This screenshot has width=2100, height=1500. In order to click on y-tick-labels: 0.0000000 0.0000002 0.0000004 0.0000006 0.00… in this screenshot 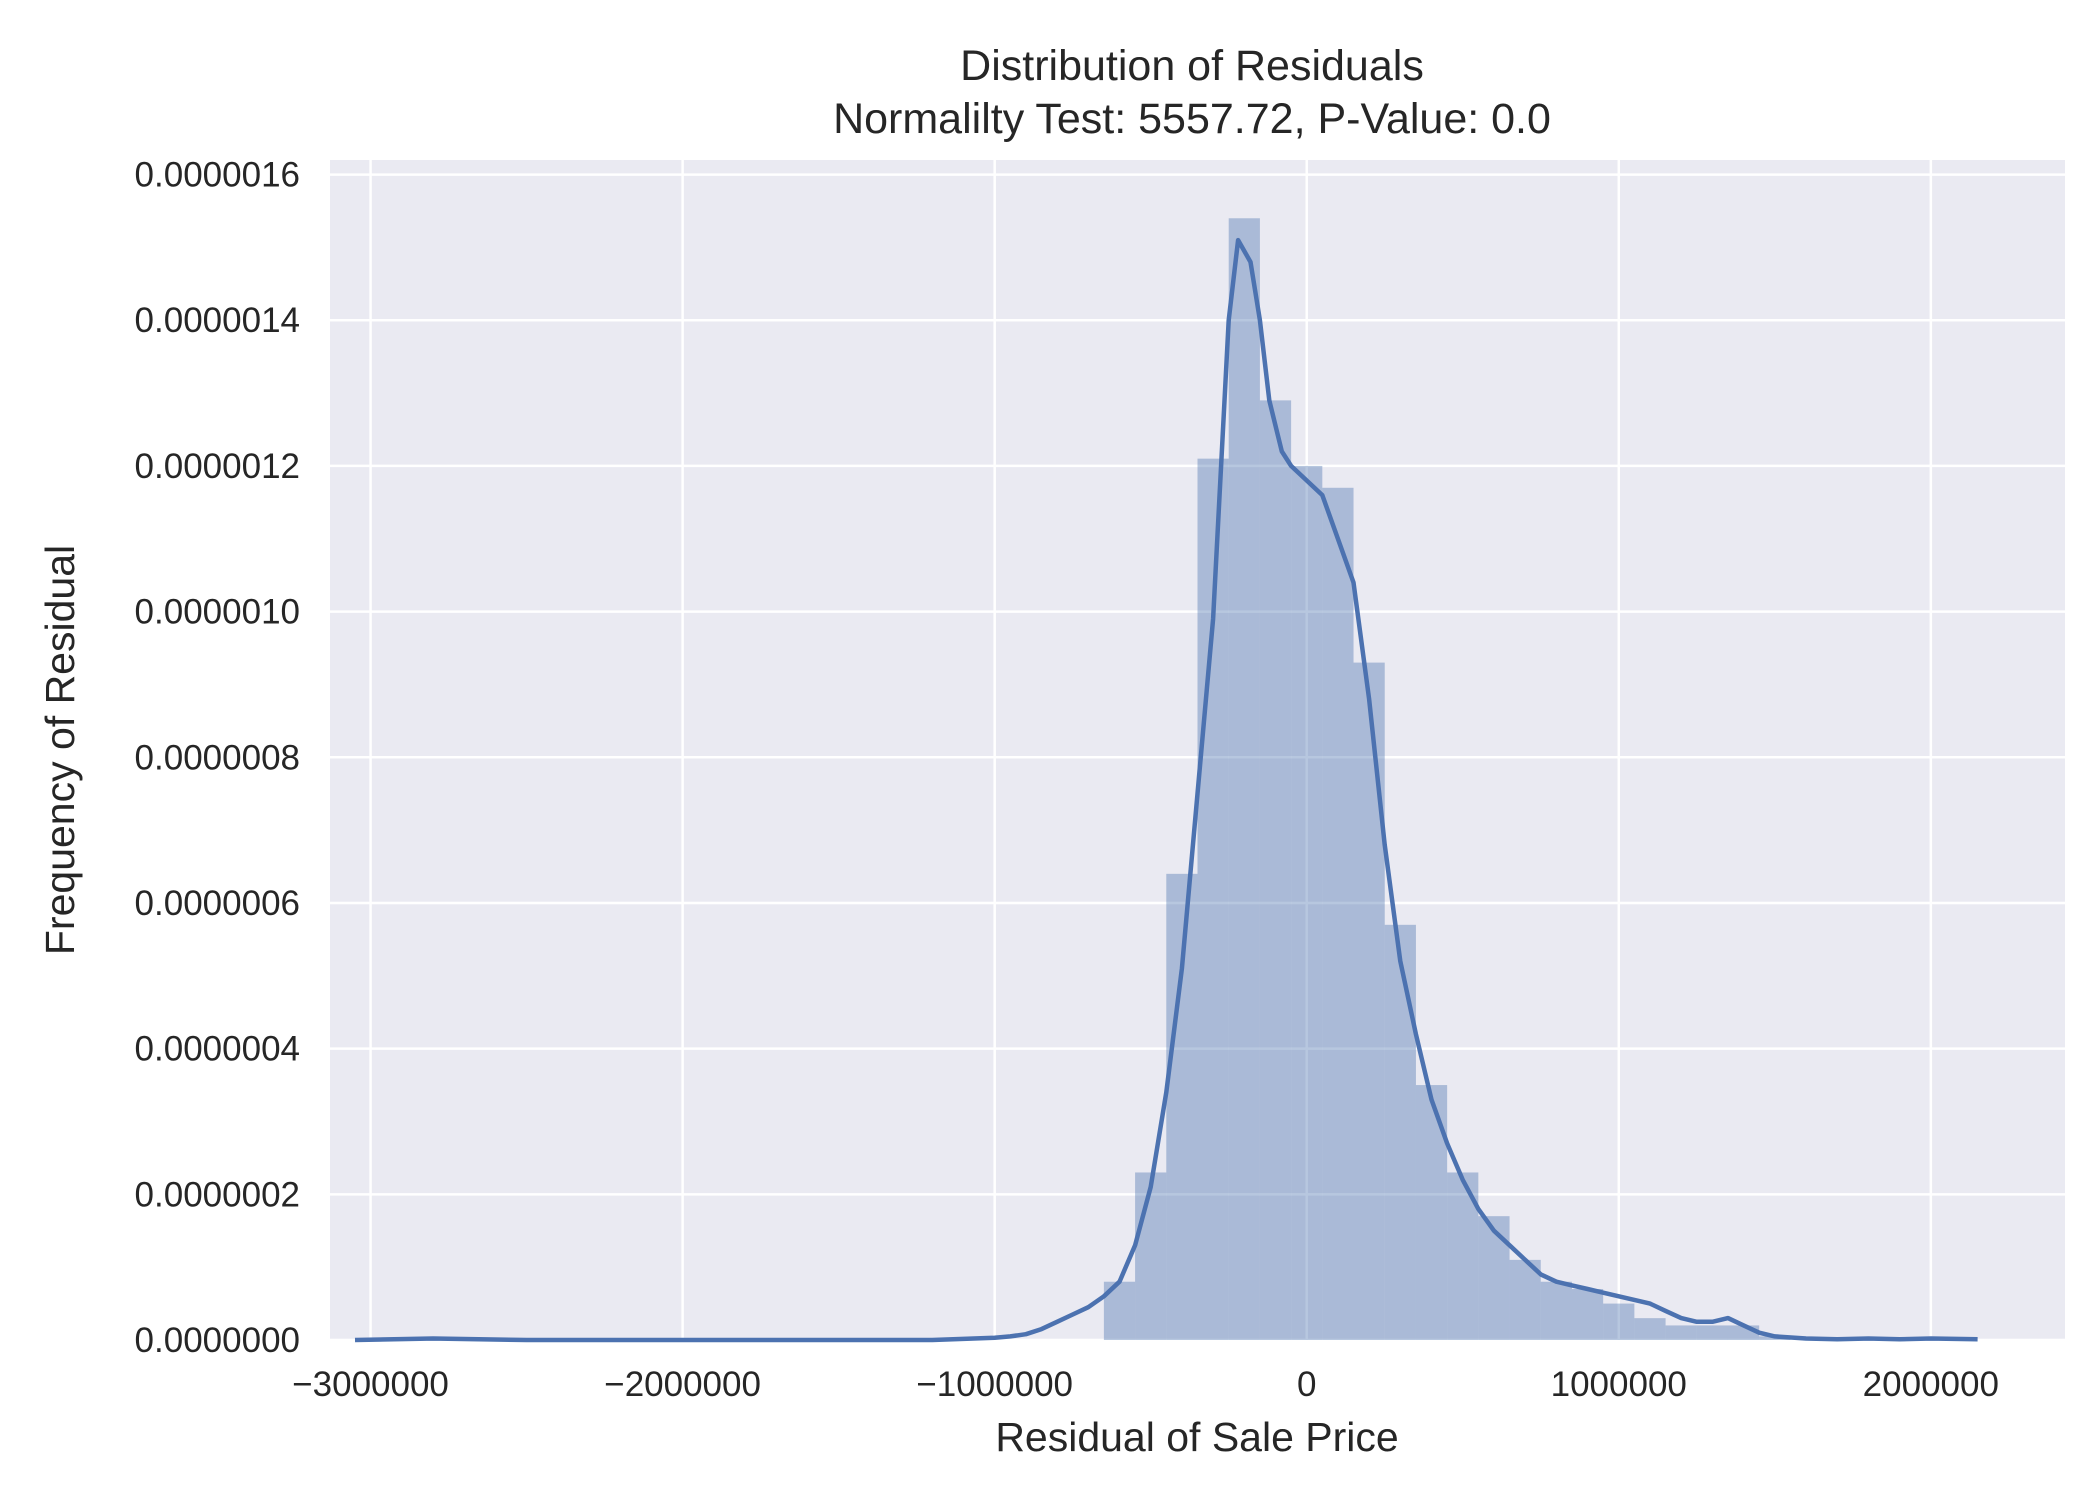, I will do `click(217, 758)`.